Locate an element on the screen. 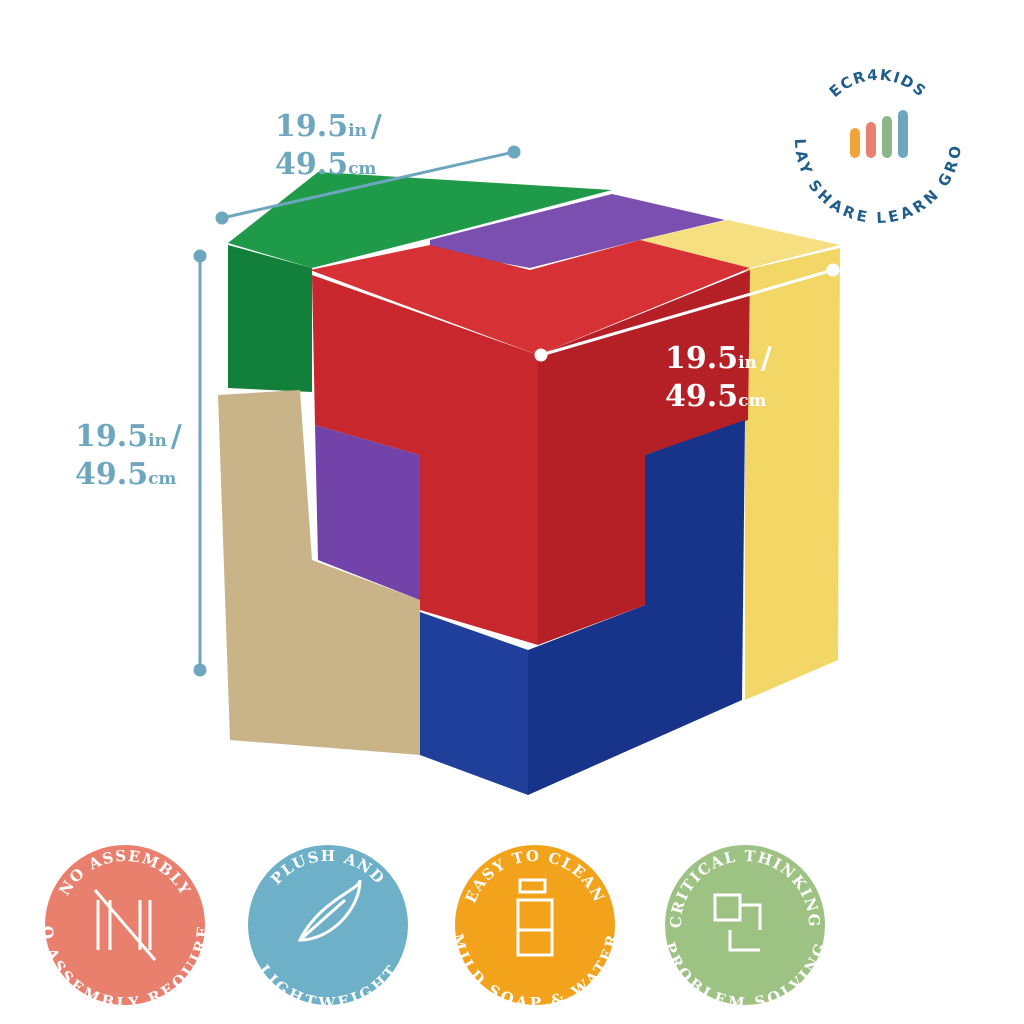 This screenshot has width=1024, height=1024. red-top is located at coordinates (530, 297).